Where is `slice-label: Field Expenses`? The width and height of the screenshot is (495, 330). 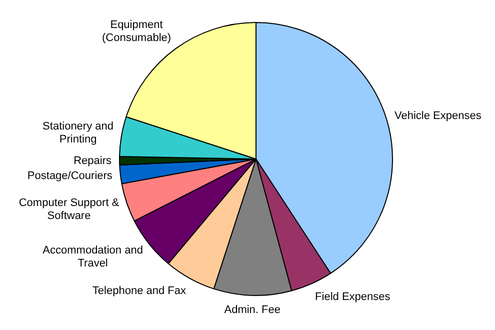 slice-label: Field Expenses is located at coordinates (353, 296).